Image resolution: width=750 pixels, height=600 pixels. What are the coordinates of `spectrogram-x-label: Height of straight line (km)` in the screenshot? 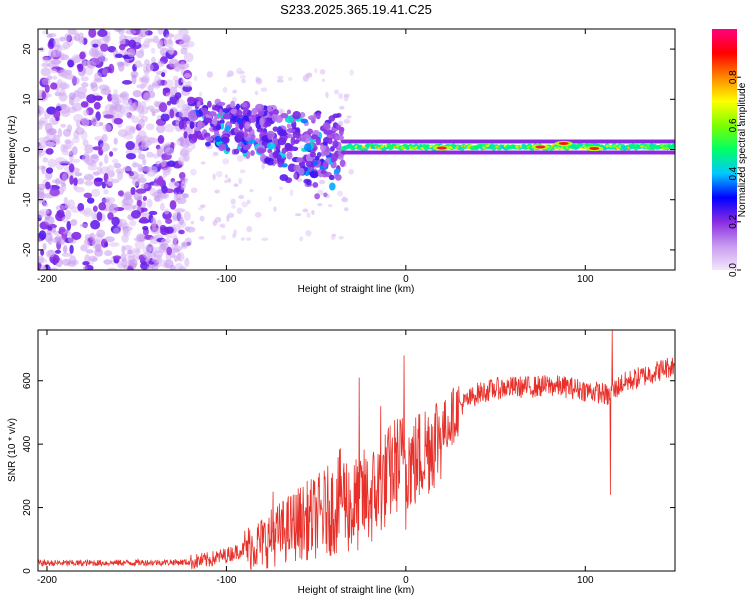 It's located at (356, 289).